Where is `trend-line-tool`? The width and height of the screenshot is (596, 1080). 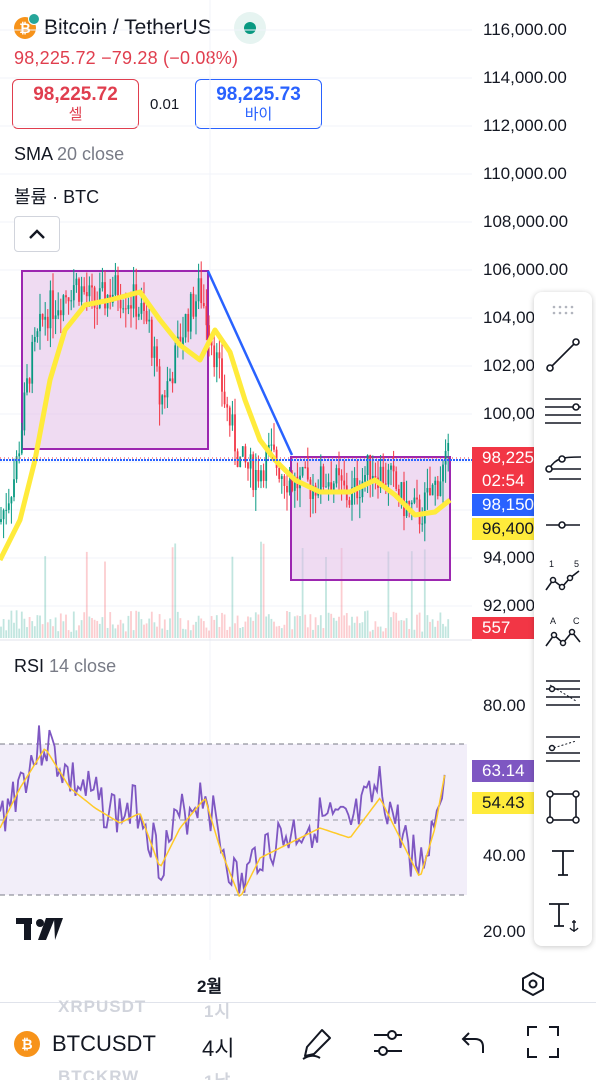
trend-line-tool is located at coordinates (563, 355).